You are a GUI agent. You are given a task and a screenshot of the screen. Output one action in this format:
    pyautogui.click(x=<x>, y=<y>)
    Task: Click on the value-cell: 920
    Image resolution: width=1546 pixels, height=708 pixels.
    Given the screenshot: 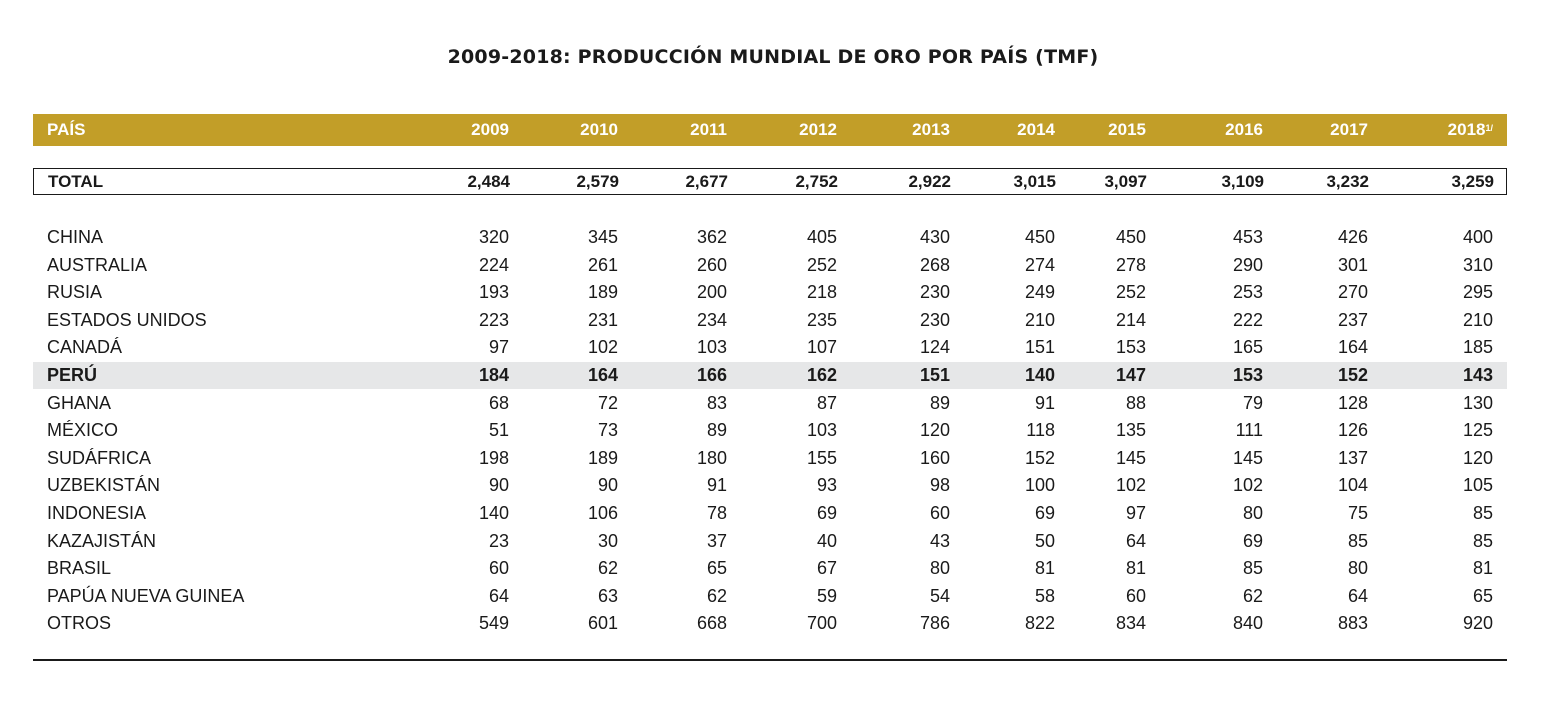 What is the action you would take?
    pyautogui.click(x=1477, y=623)
    